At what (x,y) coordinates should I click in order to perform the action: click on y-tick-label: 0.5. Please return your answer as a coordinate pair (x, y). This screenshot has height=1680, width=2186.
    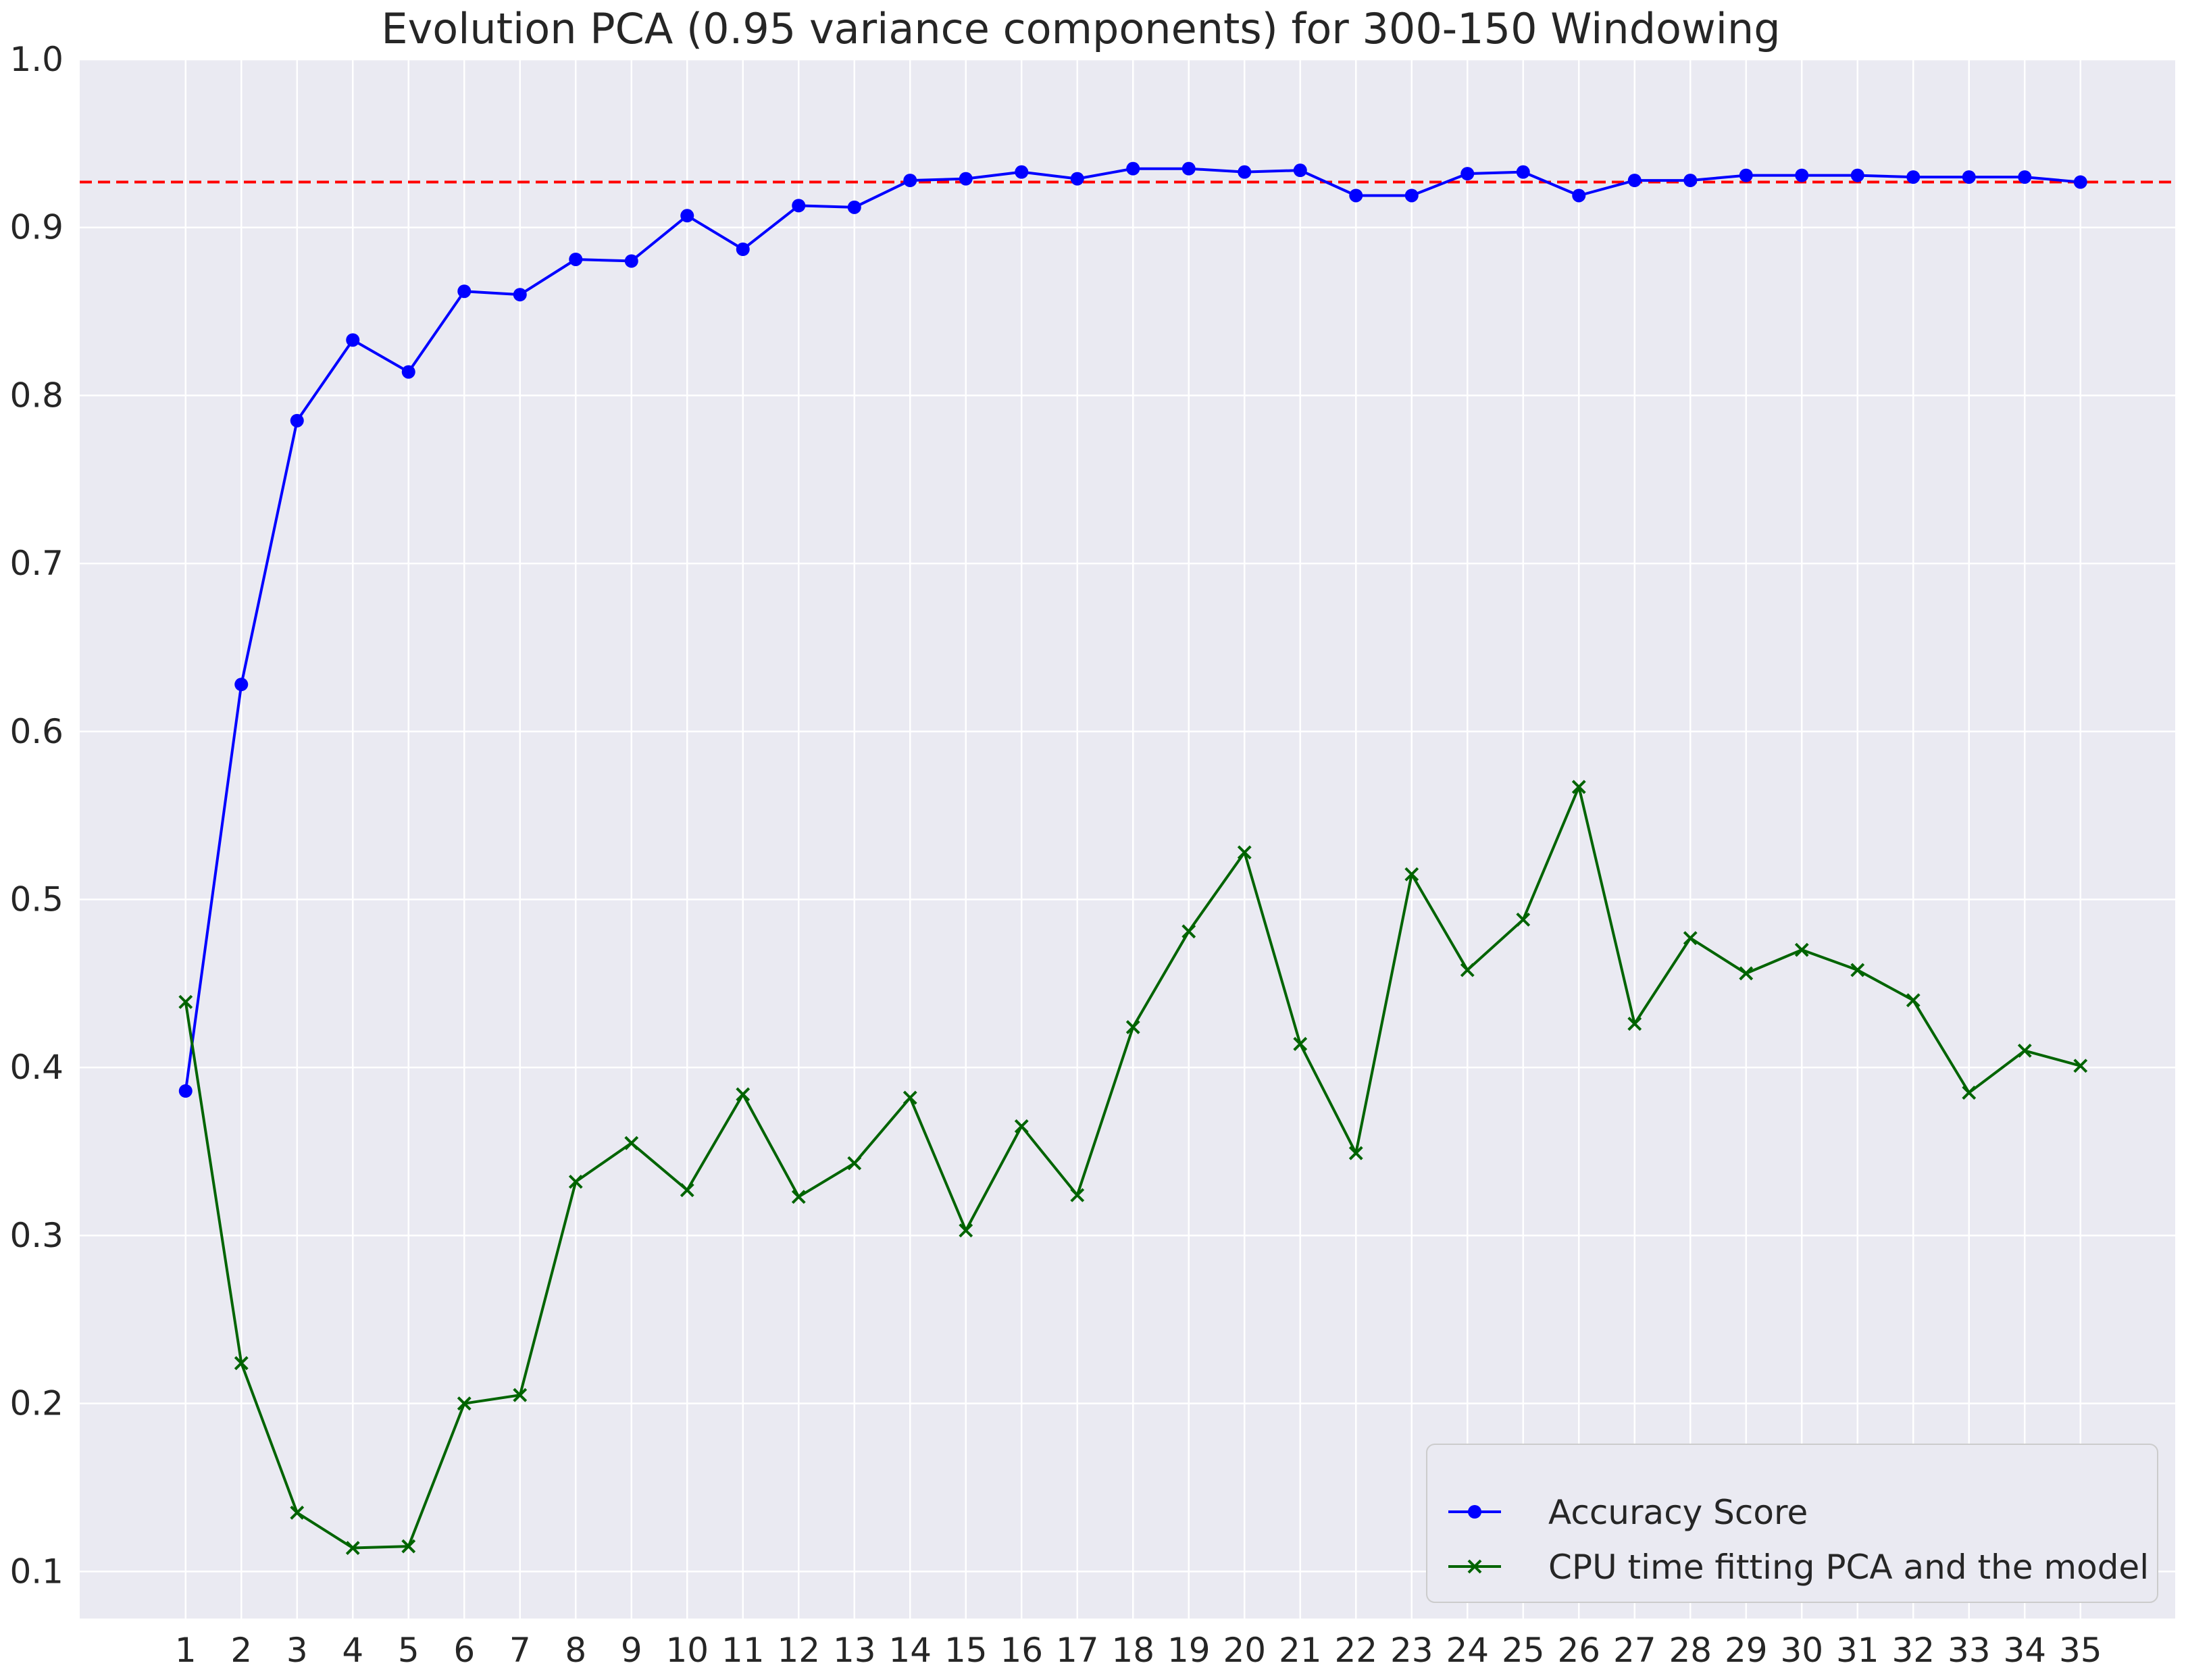
    Looking at the image, I should click on (36, 899).